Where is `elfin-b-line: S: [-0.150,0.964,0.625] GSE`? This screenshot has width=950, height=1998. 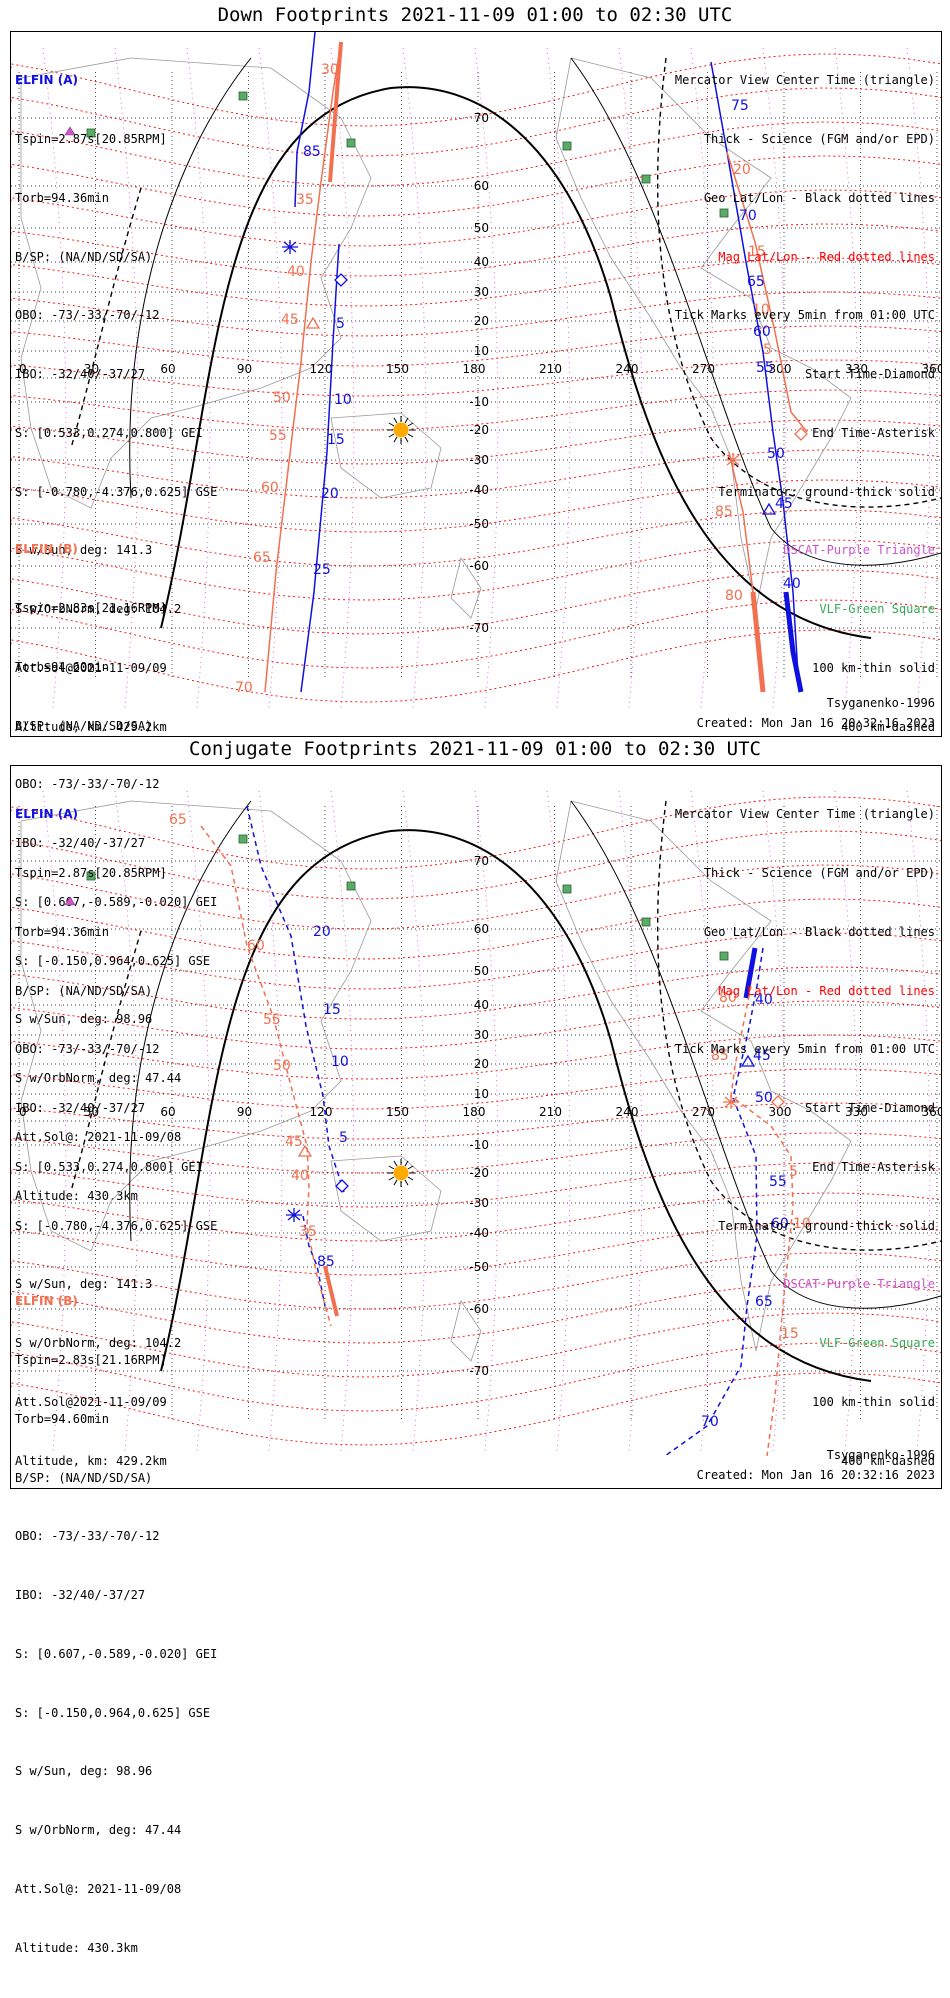
elfin-b-line: S: [-0.150,0.964,0.625] GSE is located at coordinates (113, 1712).